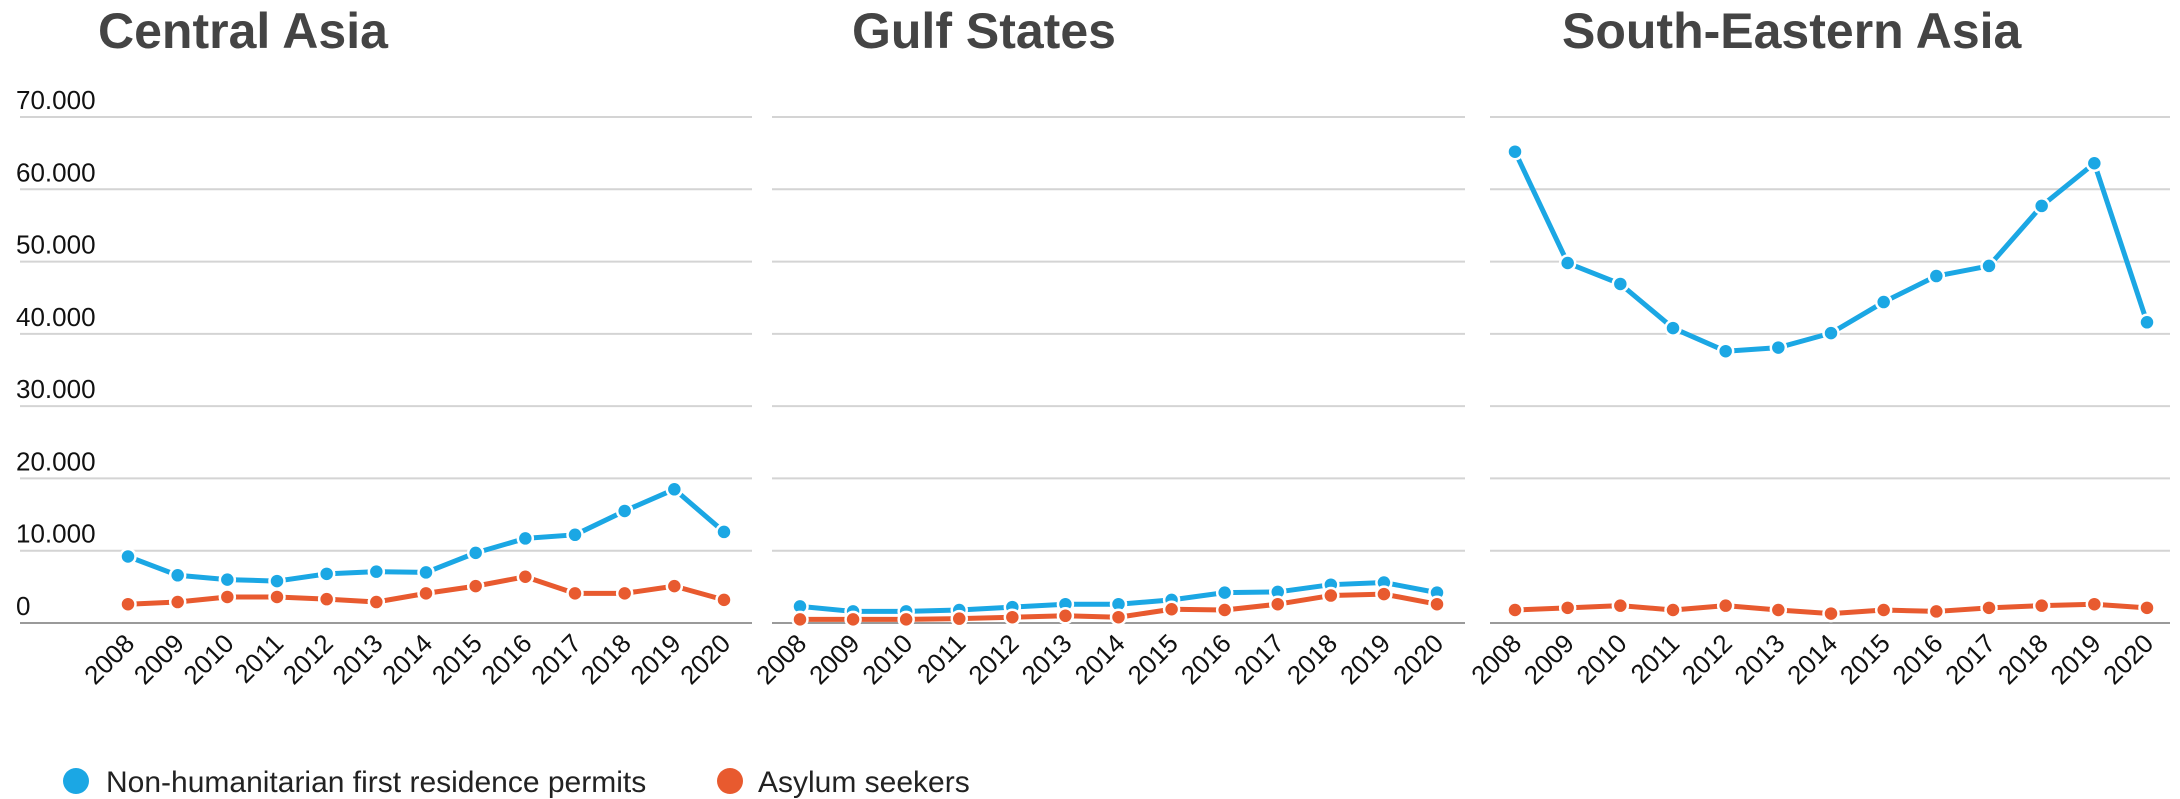 This screenshot has width=2180, height=799. Describe the element at coordinates (984, 31) in the screenshot. I see `panel-title: Gulf States` at that location.